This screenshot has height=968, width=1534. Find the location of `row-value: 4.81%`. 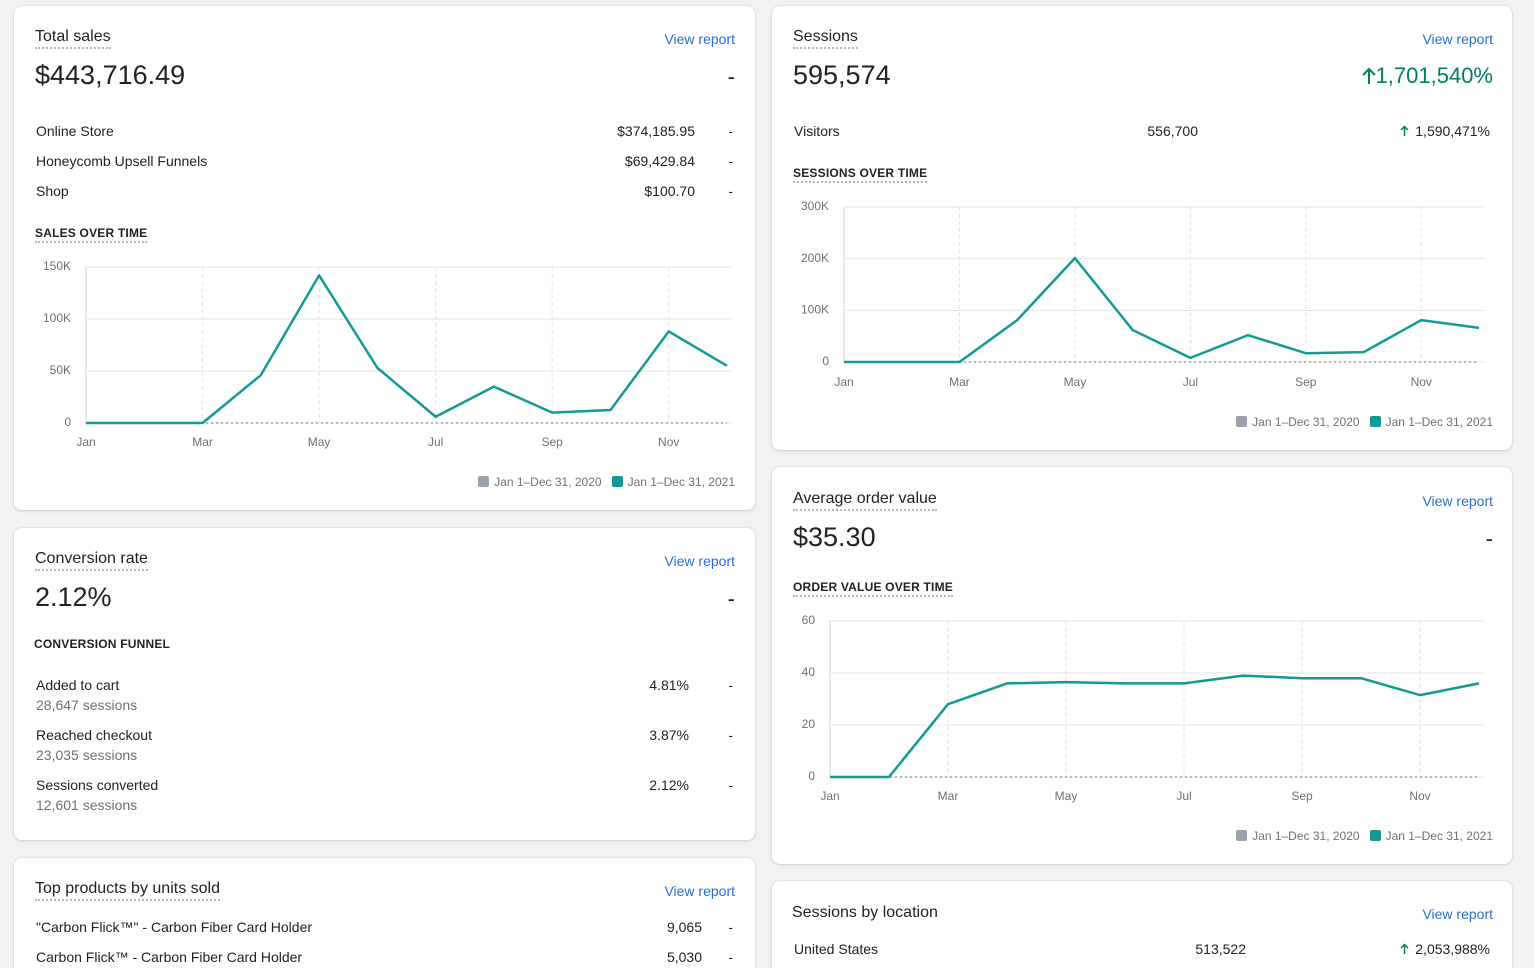

row-value: 4.81% is located at coordinates (669, 685).